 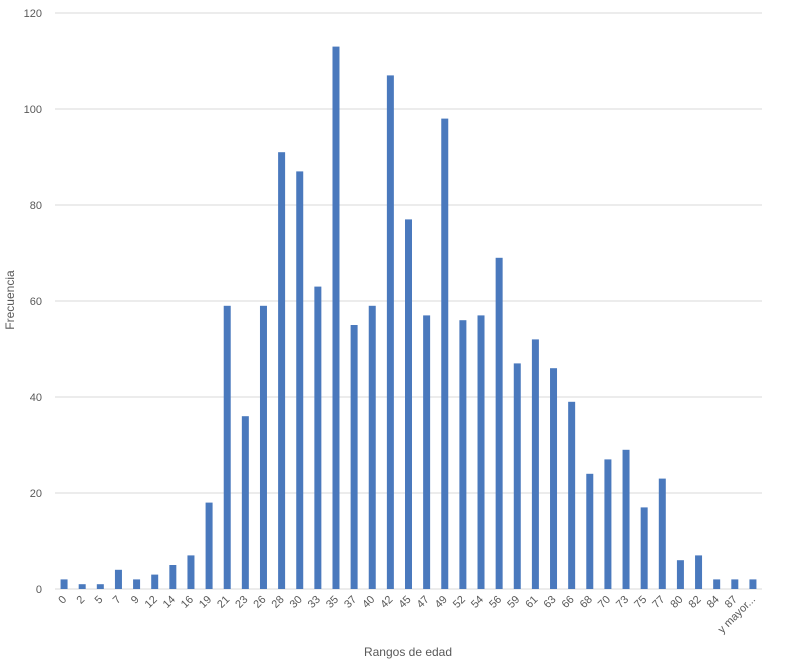 I want to click on x-tick-label: 37, so click(x=350, y=602).